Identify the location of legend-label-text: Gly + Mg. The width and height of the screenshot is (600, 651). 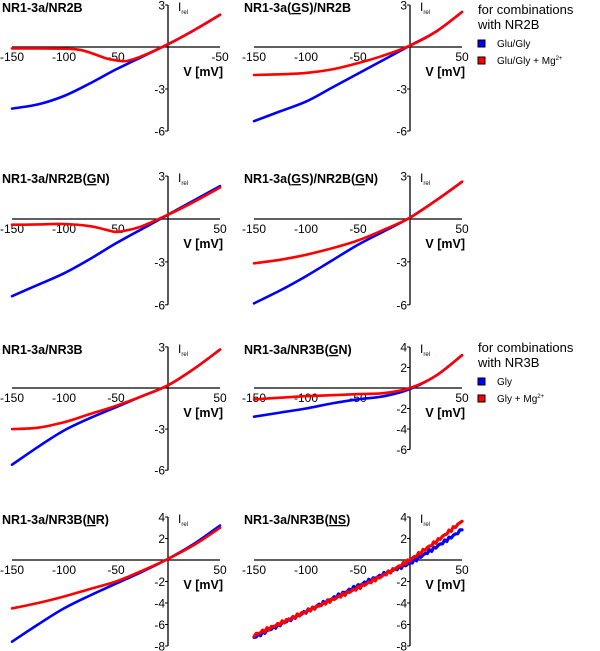
(517, 399).